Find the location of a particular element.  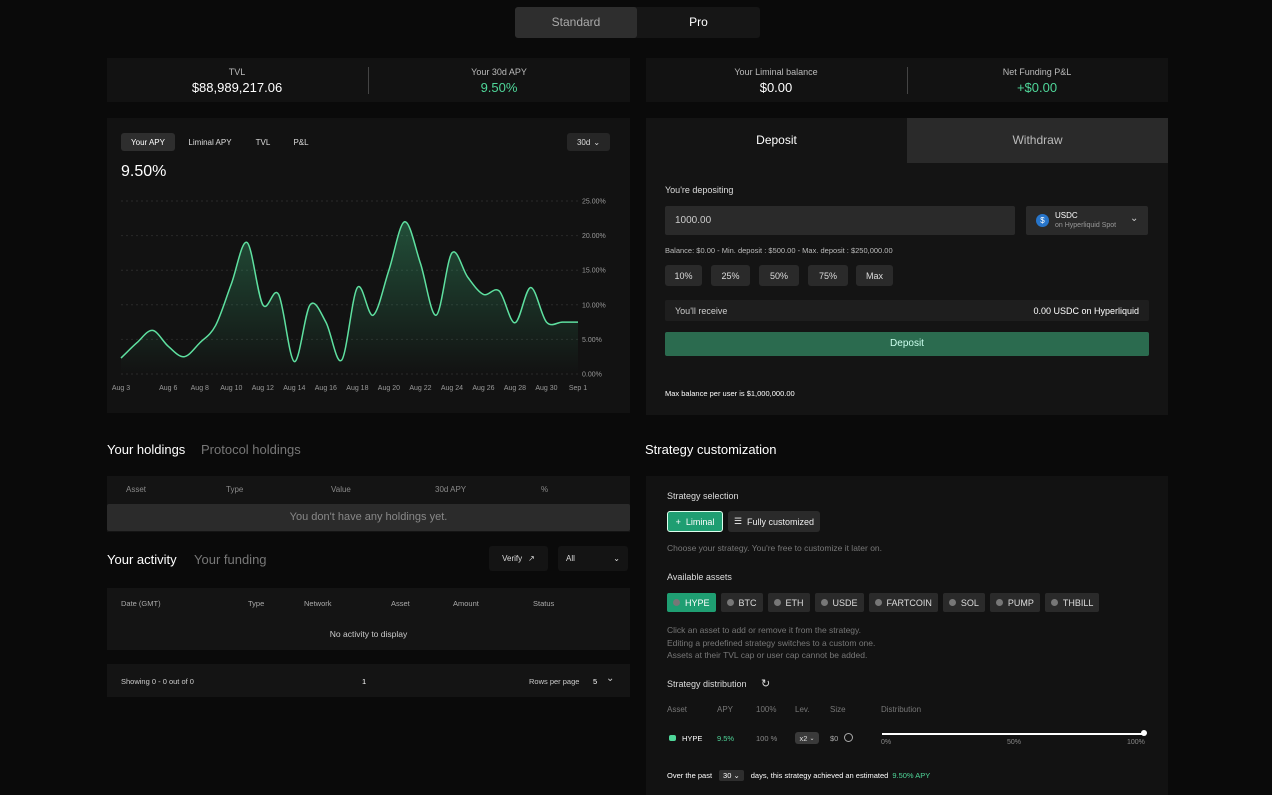

asset-label: HYPE is located at coordinates (697, 602).